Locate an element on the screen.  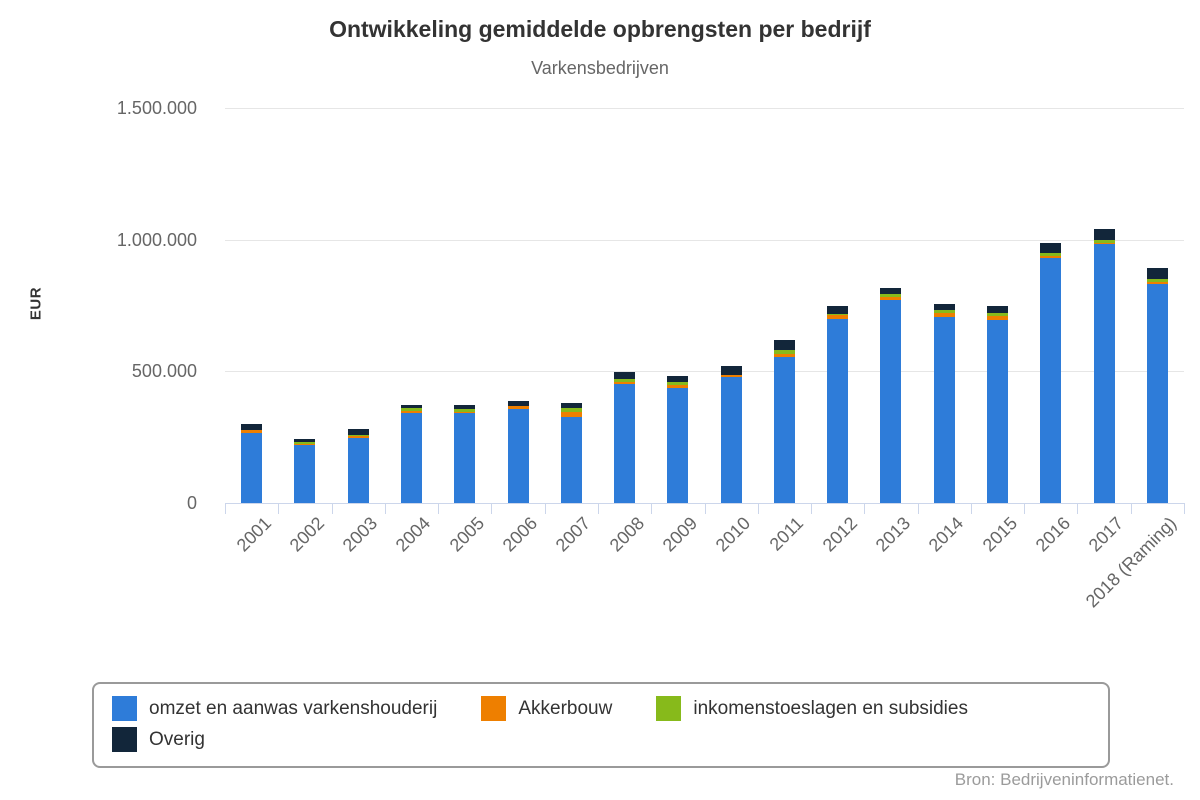
y-gridline is located at coordinates (704, 372).